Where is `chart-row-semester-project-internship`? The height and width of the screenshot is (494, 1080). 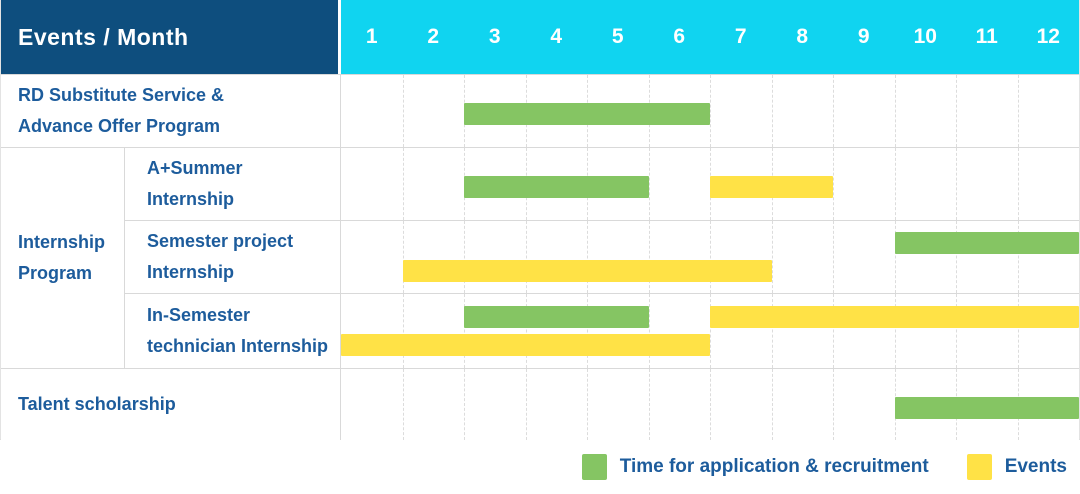
chart-row-semester-project-internship is located at coordinates (710, 256).